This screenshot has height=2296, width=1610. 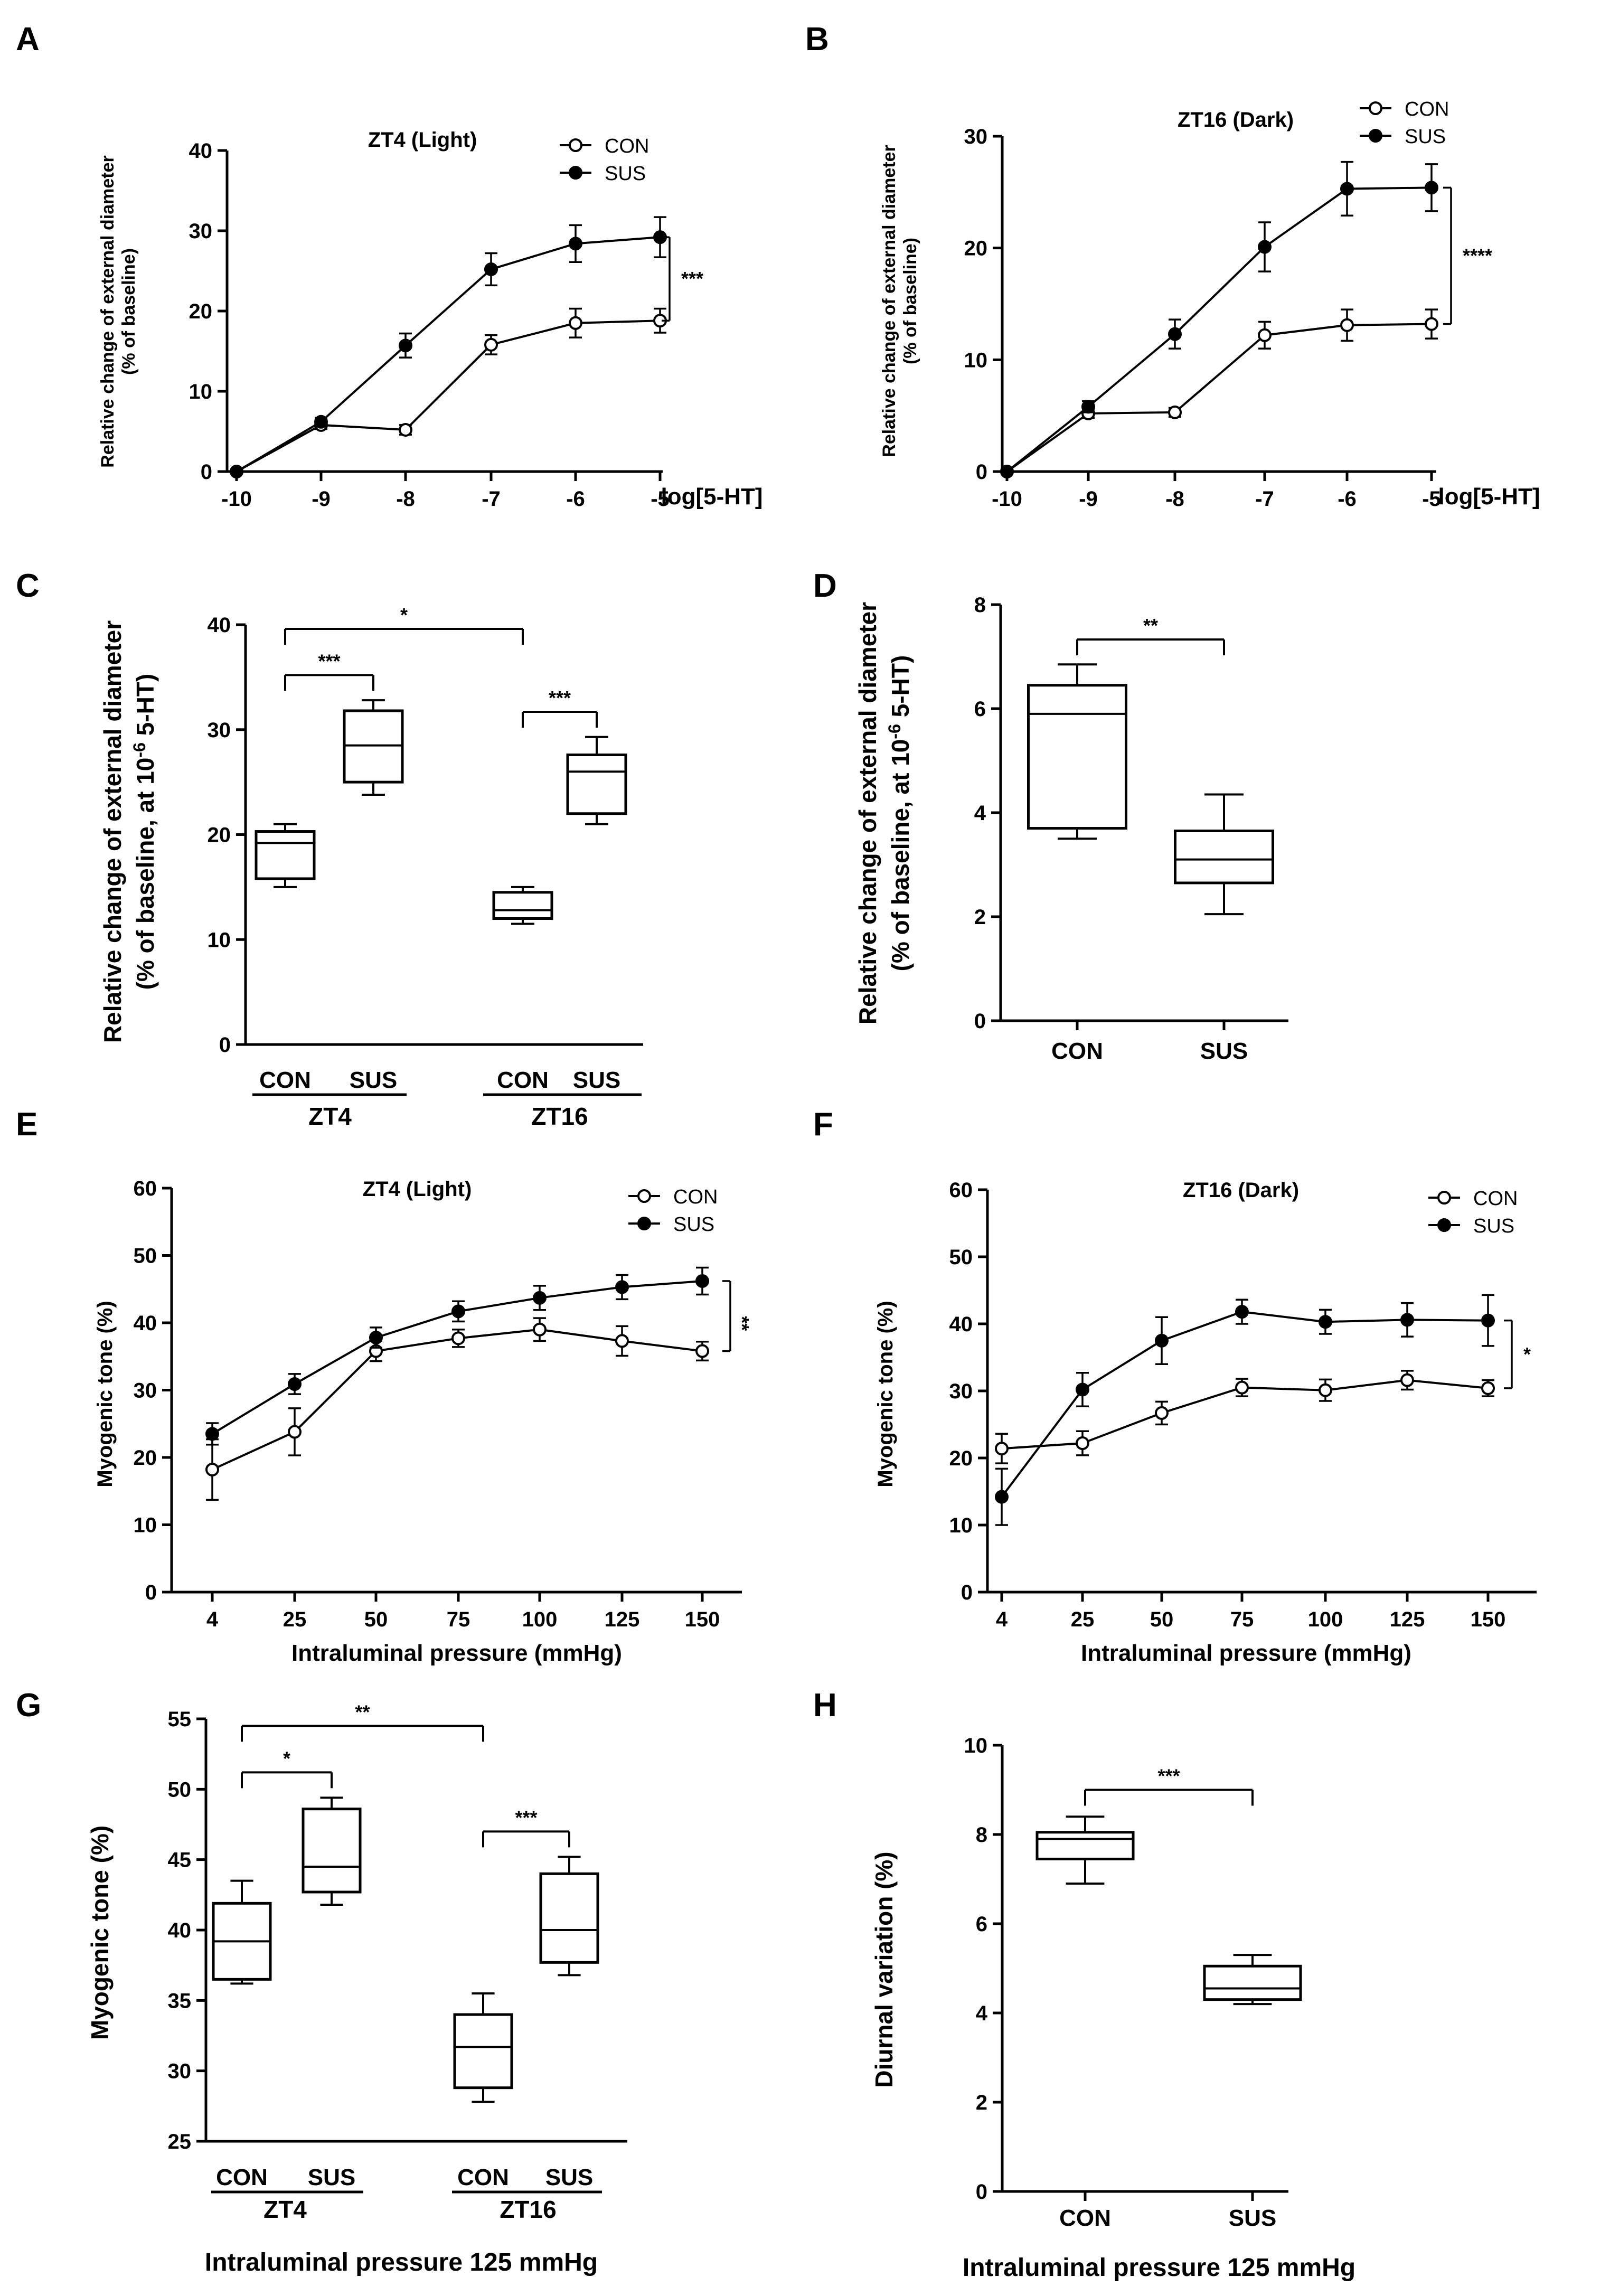 What do you see at coordinates (28, 1706) in the screenshot?
I see `panel-label: G` at bounding box center [28, 1706].